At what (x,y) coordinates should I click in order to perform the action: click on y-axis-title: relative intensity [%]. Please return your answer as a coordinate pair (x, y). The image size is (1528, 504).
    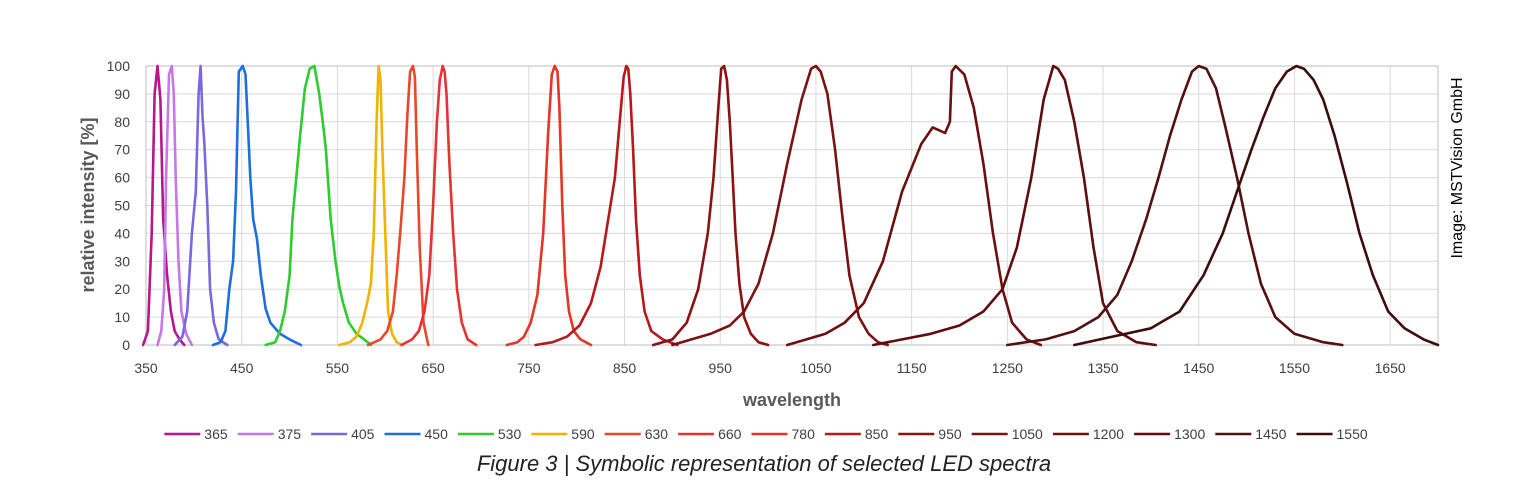
    Looking at the image, I should click on (88, 204).